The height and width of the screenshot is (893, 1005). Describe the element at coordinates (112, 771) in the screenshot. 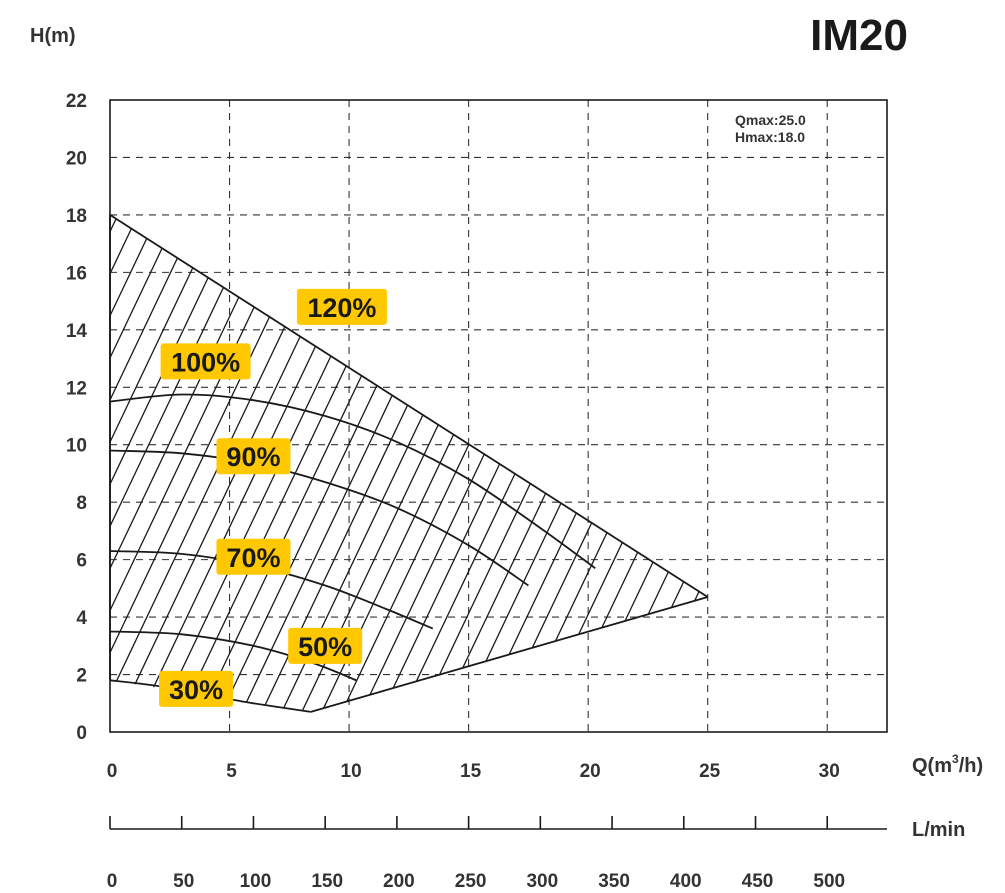

I see `x-tick-label: 0` at that location.